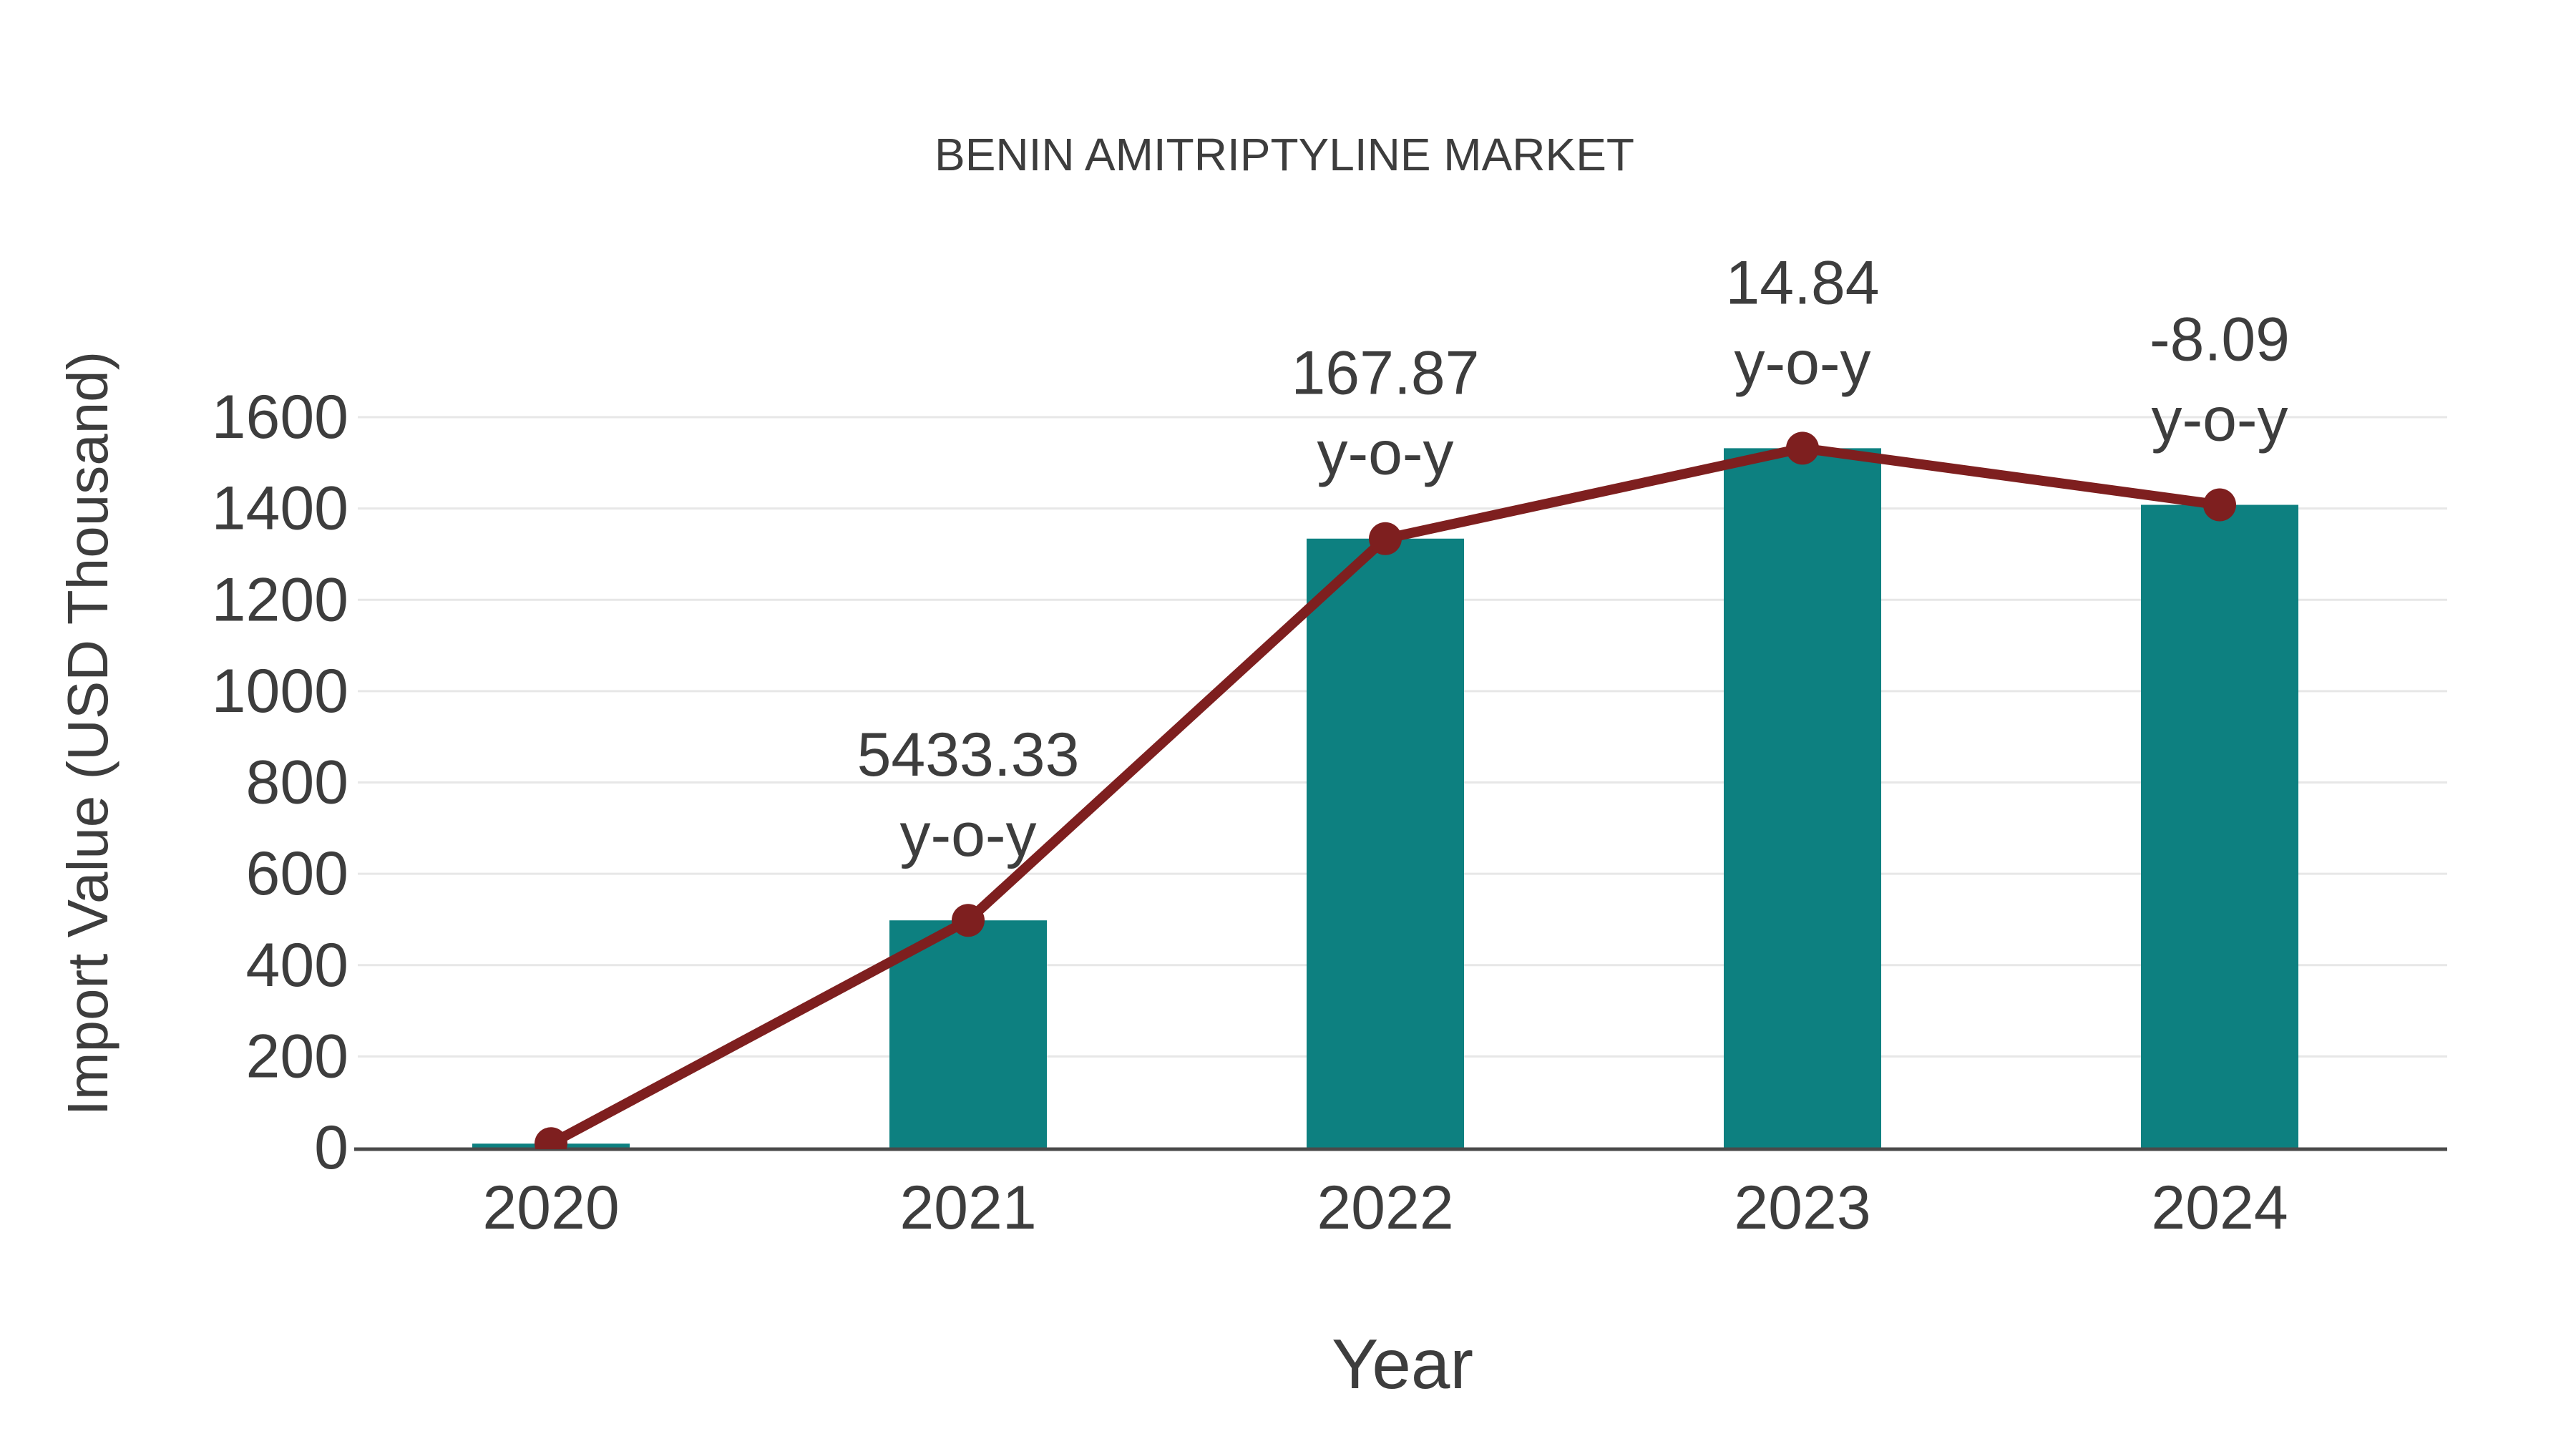 The height and width of the screenshot is (1449, 2576). What do you see at coordinates (1802, 282) in the screenshot?
I see `annotation-value: 14.84` at bounding box center [1802, 282].